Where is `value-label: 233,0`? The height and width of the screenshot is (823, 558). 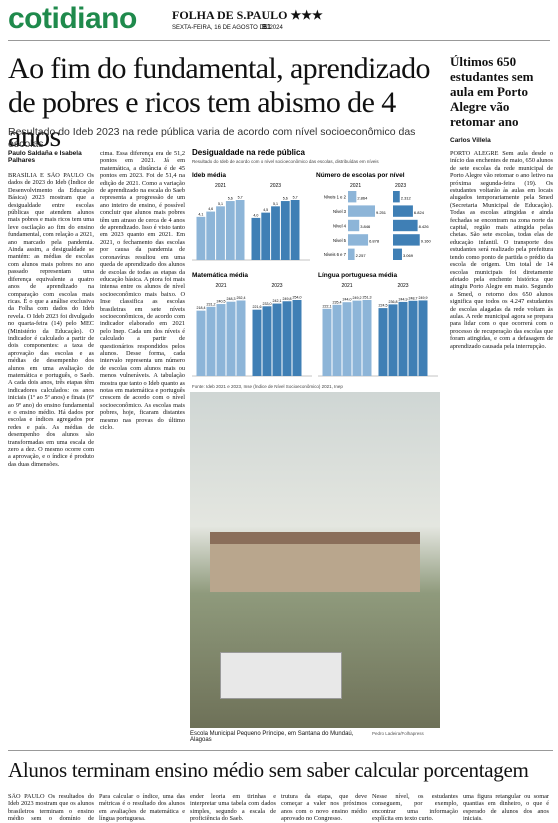
value-label: 233,0 is located at coordinates (267, 304).